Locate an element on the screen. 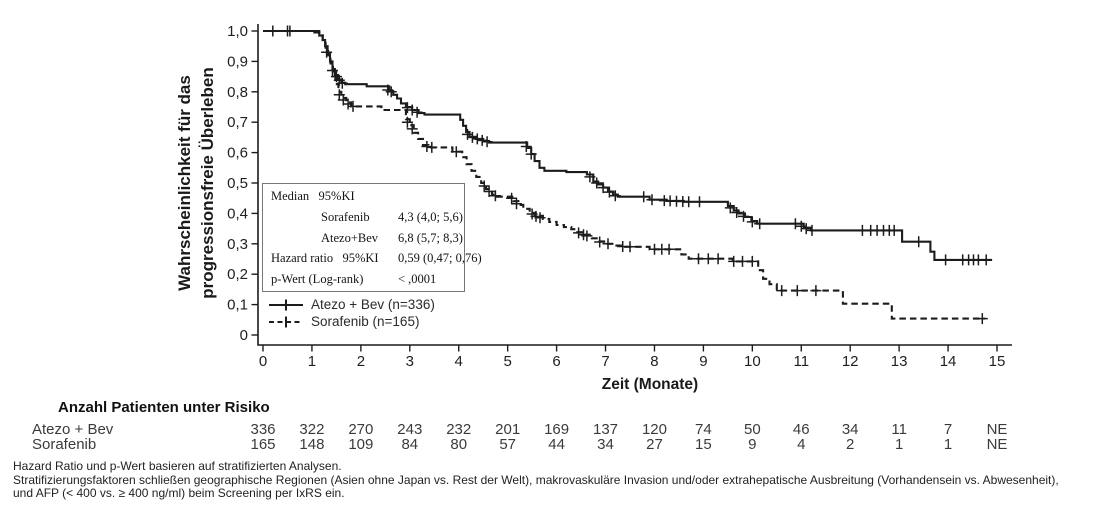 Image resolution: width=1097 pixels, height=525 pixels. x-tick-label: 14 is located at coordinates (948, 361).